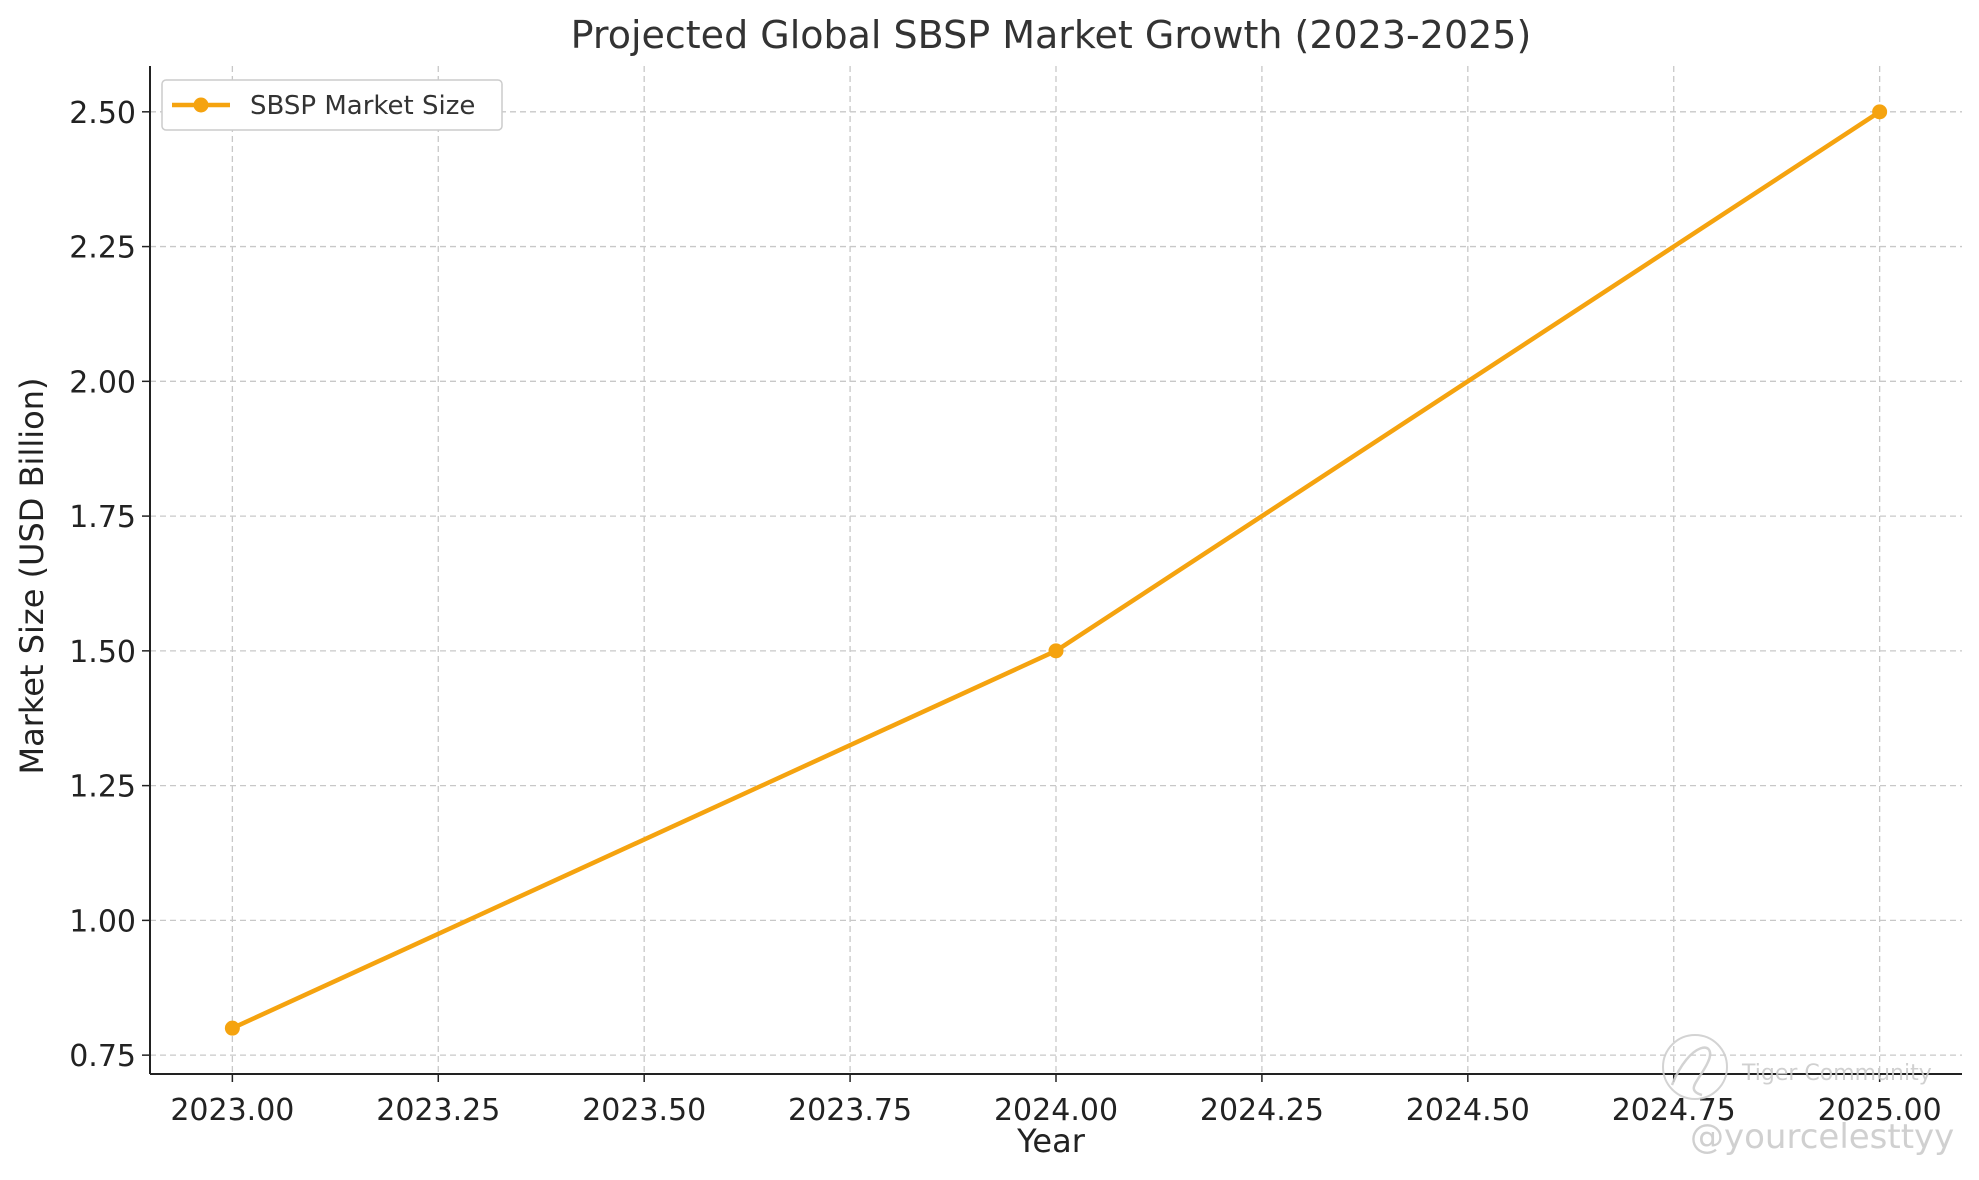 The height and width of the screenshot is (1180, 1979). Describe the element at coordinates (1468, 1110) in the screenshot. I see `x-tick-label: 2024.50` at that location.